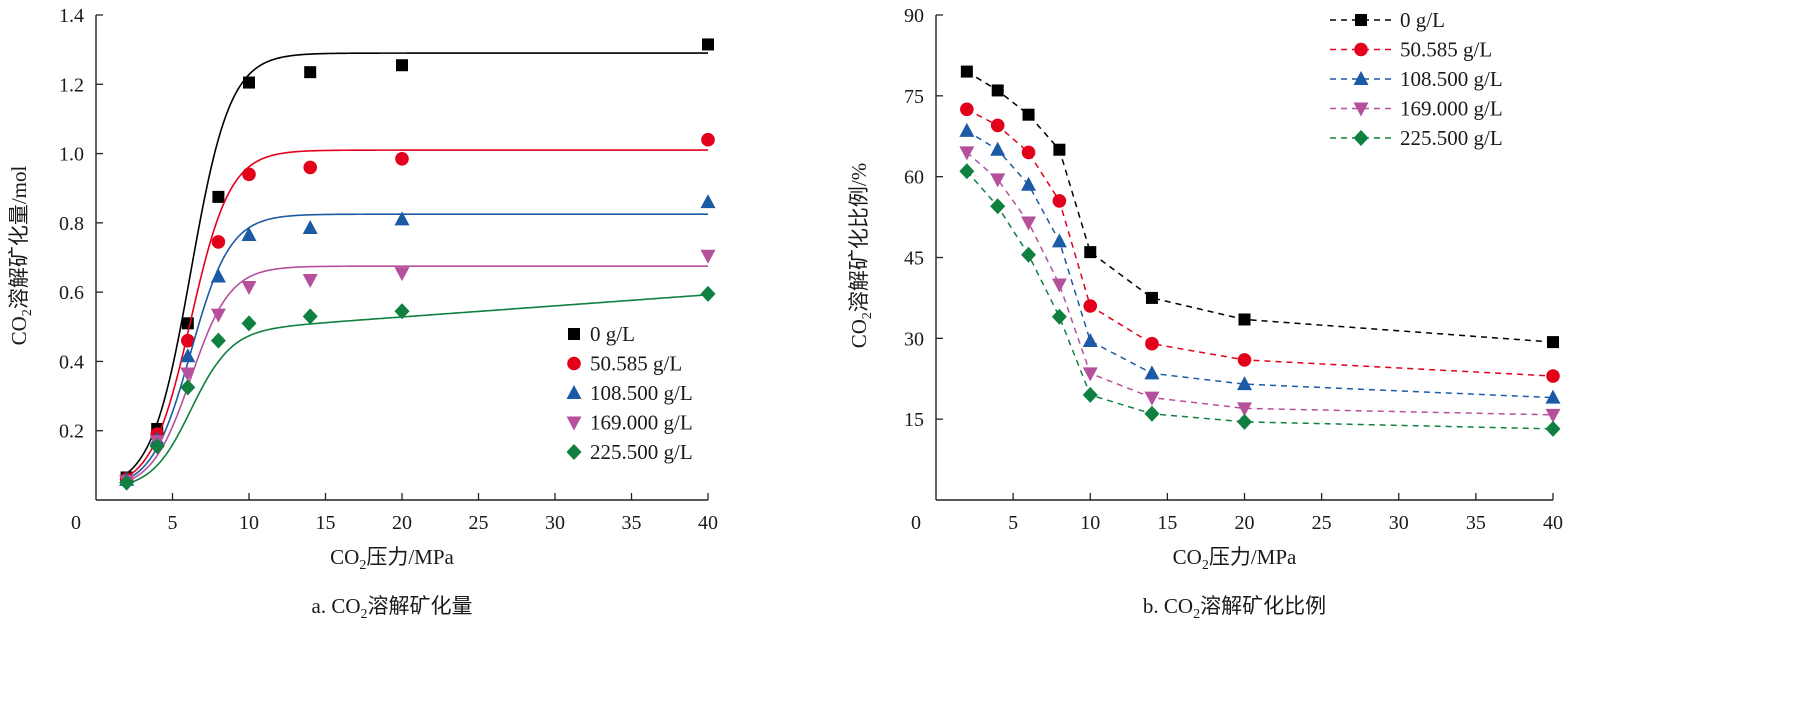 The width and height of the screenshot is (1805, 714). Describe the element at coordinates (392, 559) in the screenshot. I see `x-axis-label: CO2压力/MPa` at that location.